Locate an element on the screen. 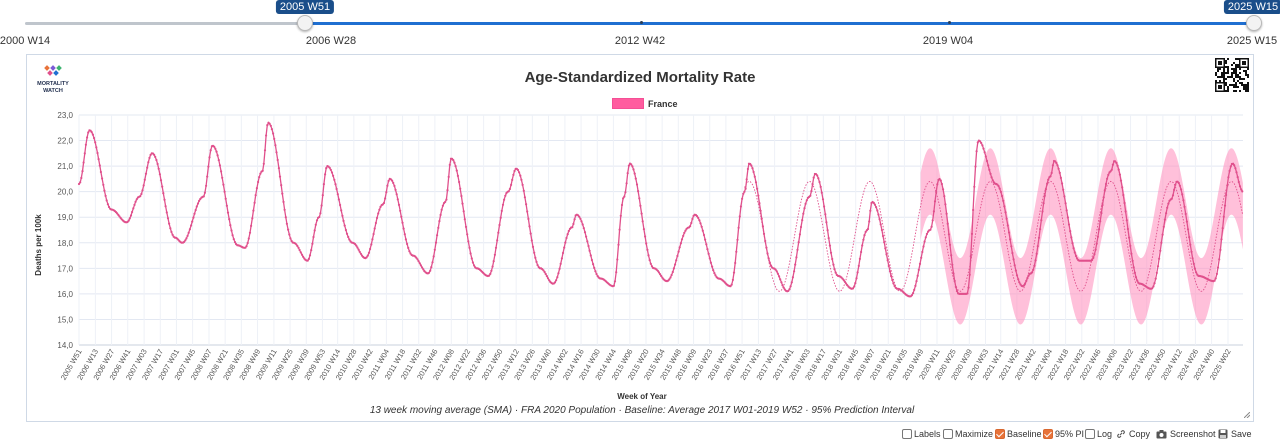  chart-legend: France is located at coordinates (645, 103).